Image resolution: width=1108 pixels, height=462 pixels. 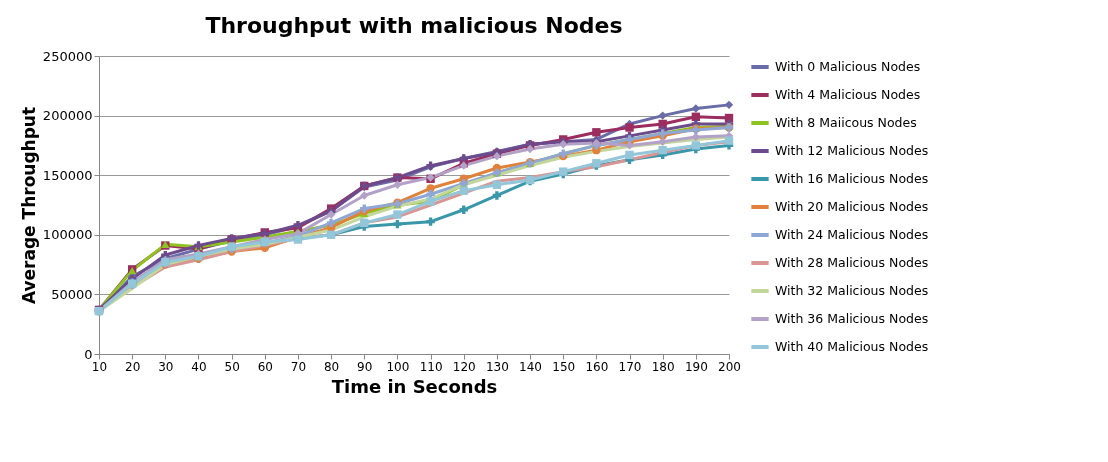 I want to click on legend-label: With 40 Malicious Nodes, so click(x=852, y=346).